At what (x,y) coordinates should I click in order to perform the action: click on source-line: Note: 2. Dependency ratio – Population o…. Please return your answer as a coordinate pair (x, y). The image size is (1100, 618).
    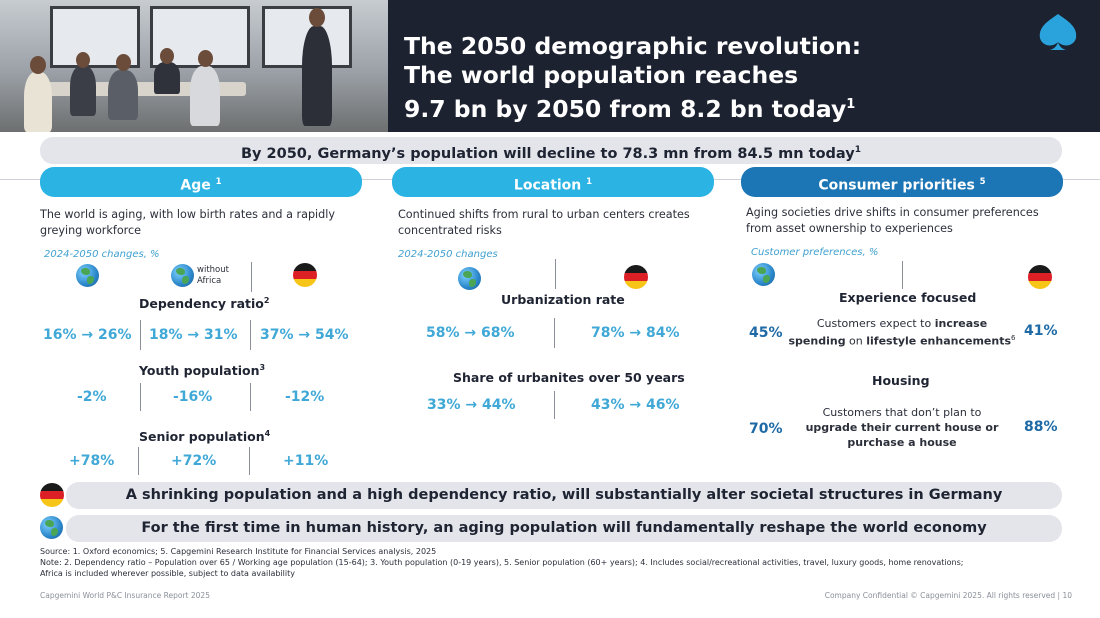
    Looking at the image, I should click on (502, 562).